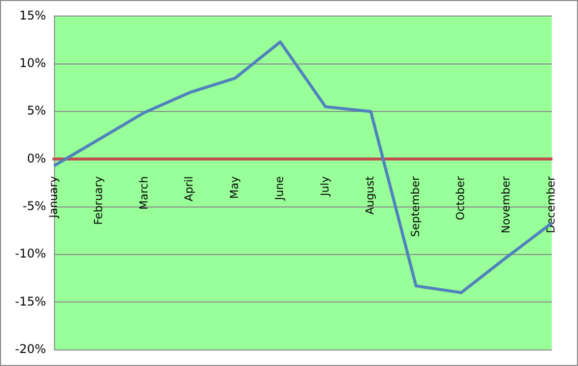  Describe the element at coordinates (461, 198) in the screenshot. I see `x-tick-label: October` at that location.